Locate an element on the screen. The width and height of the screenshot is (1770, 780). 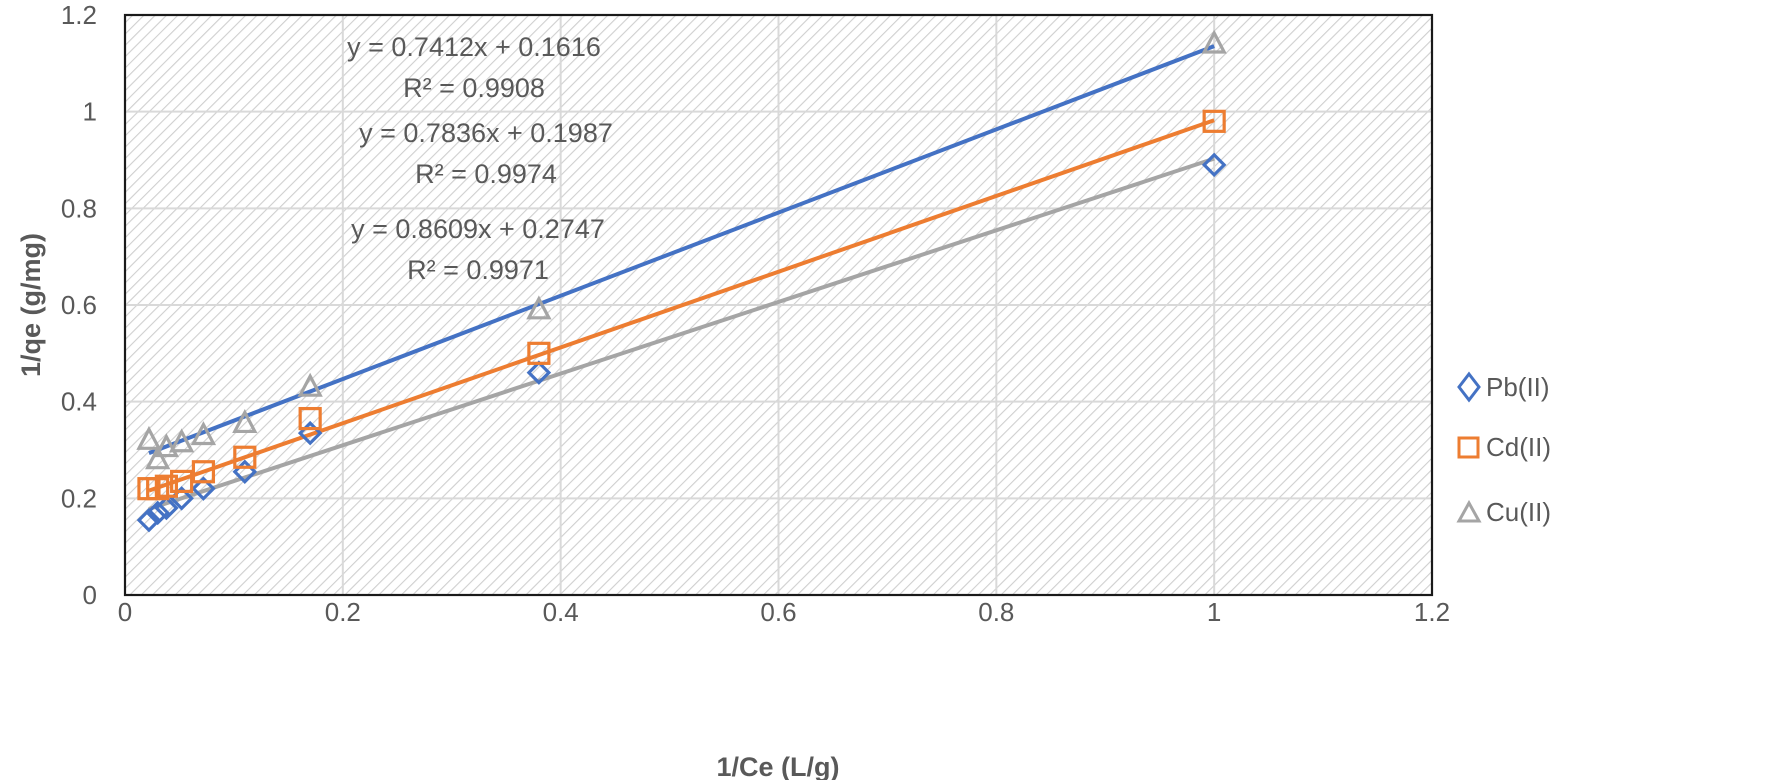
legend-label-pb: Pb(II) is located at coordinates (1518, 387).